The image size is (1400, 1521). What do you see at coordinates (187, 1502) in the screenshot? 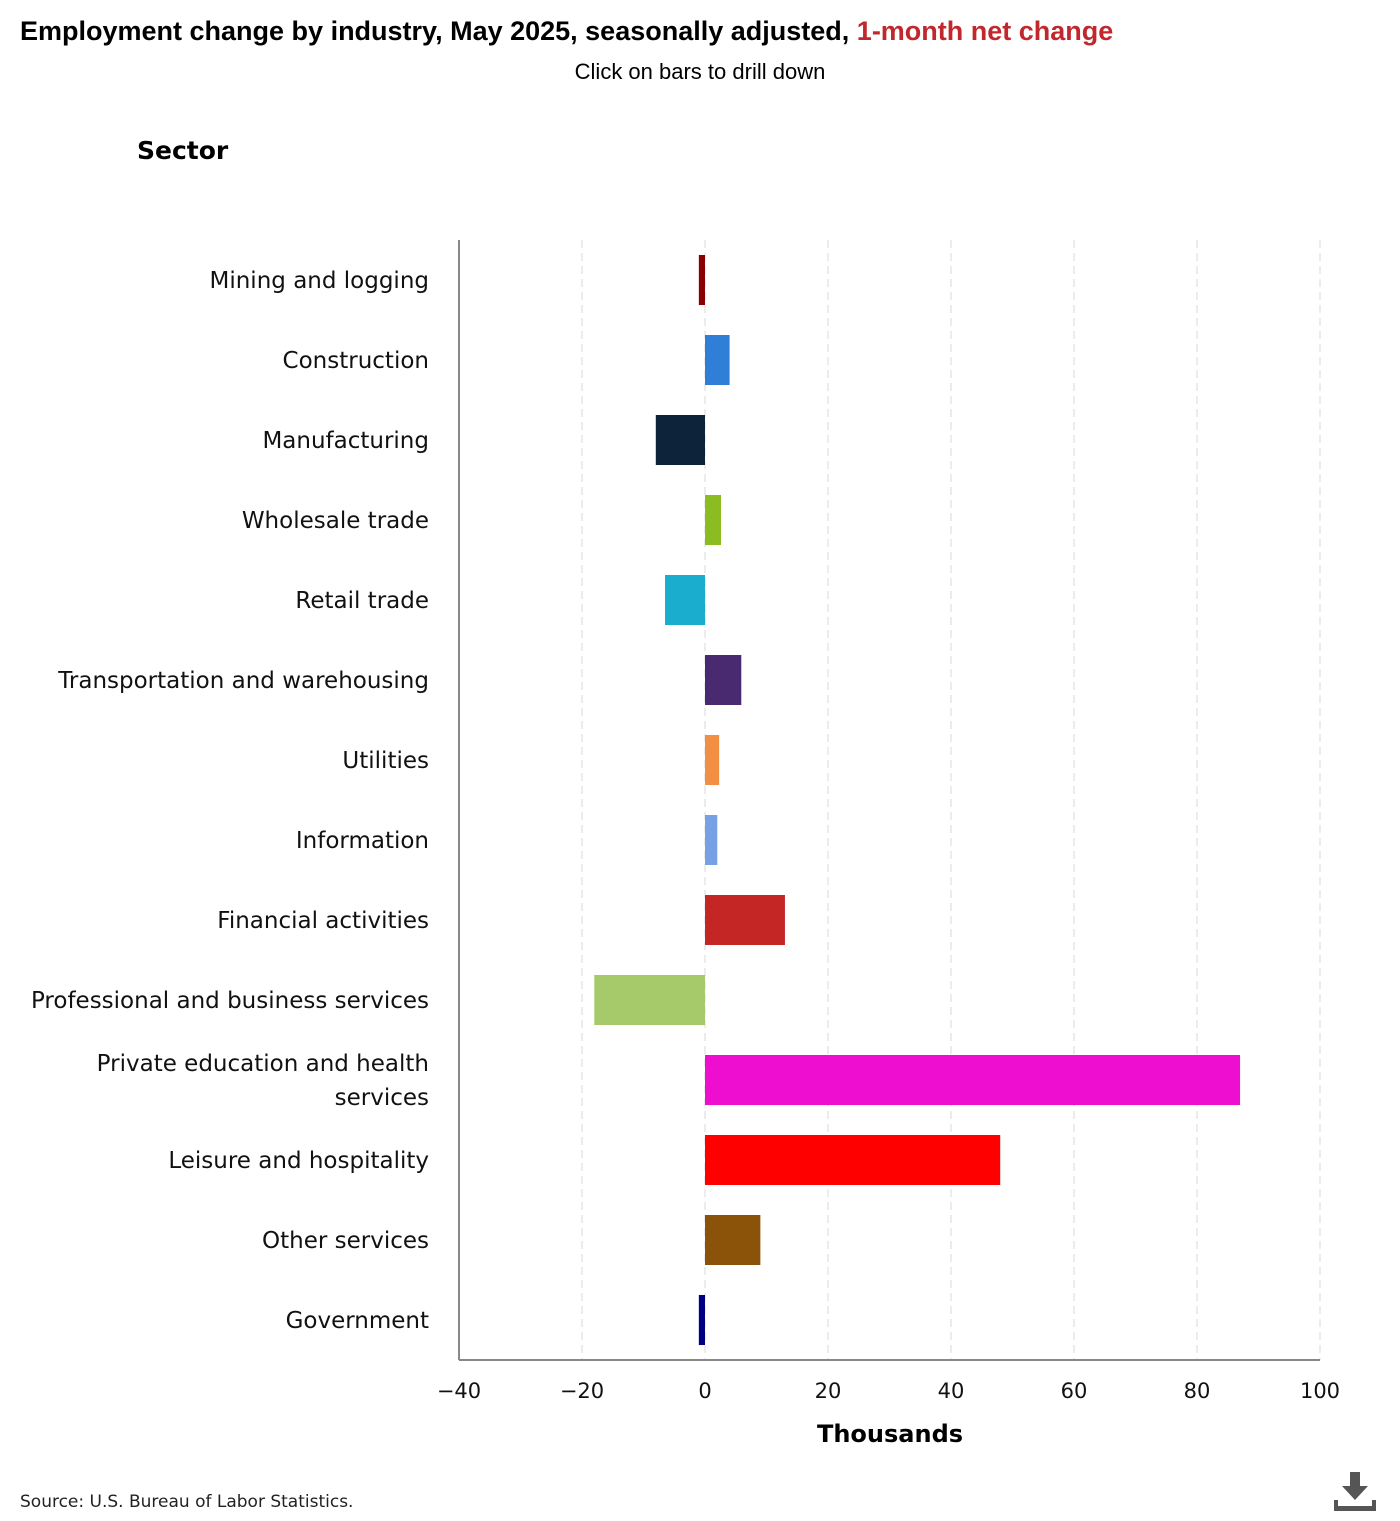
I see `source-note: Source: U.S. Bureau of Labor Statistics.` at bounding box center [187, 1502].